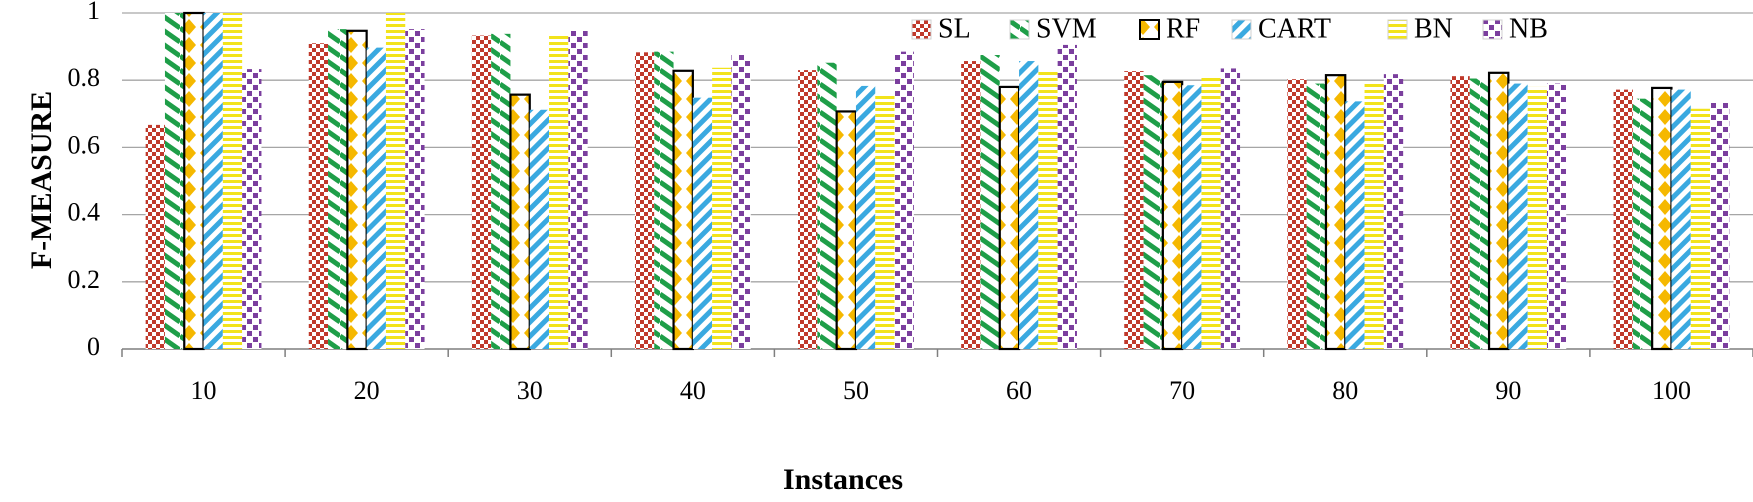 This screenshot has height=502, width=1753. I want to click on legend-label-cart: CART, so click(1294, 28).